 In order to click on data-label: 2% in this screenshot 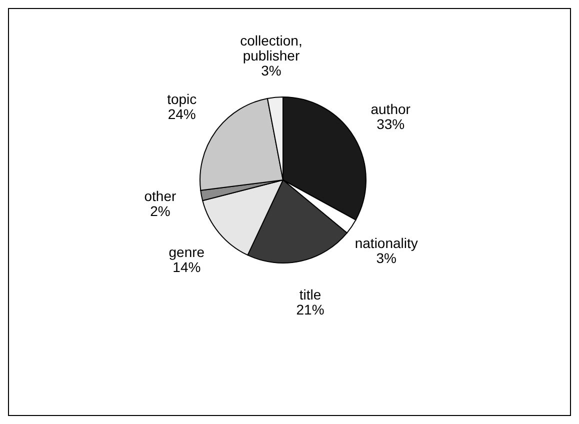, I will do `click(160, 210)`.